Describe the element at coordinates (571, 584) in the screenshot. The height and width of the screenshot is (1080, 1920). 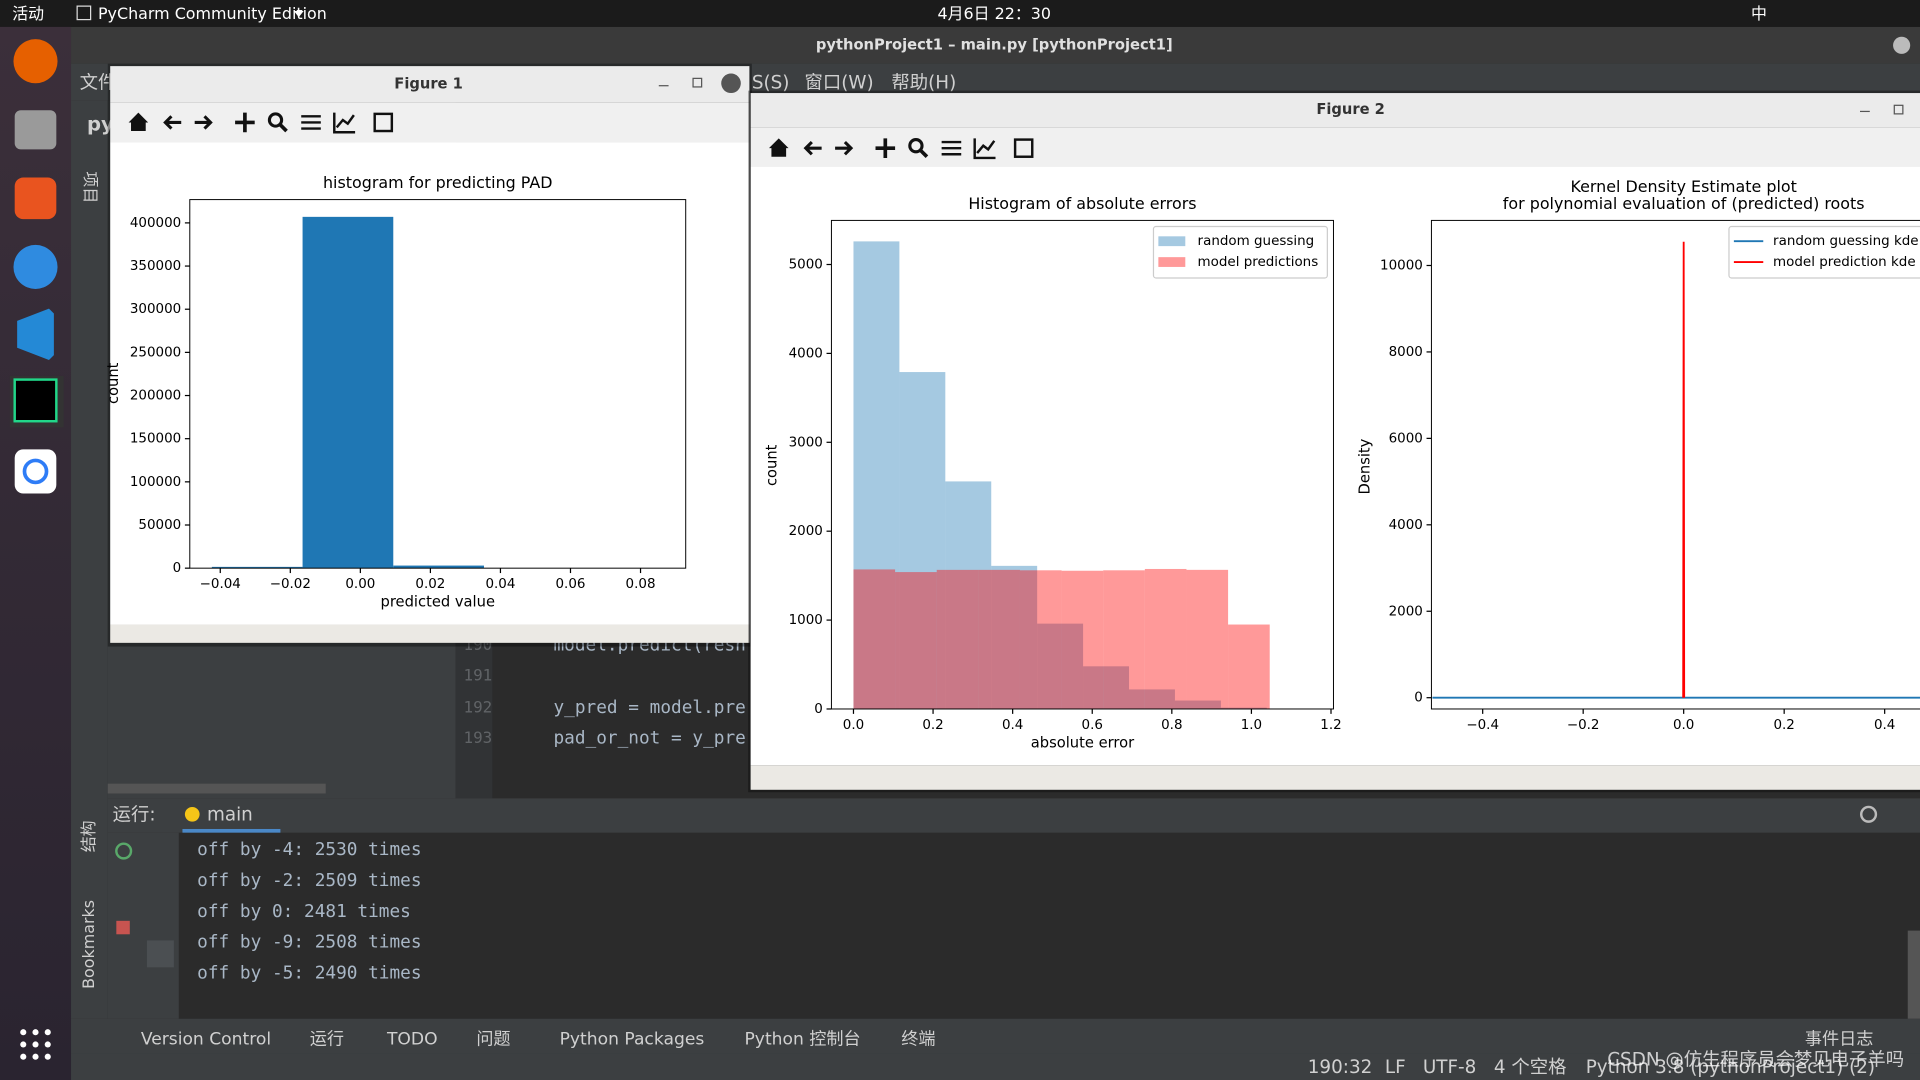
I see `x-tick-label: 0.06` at that location.